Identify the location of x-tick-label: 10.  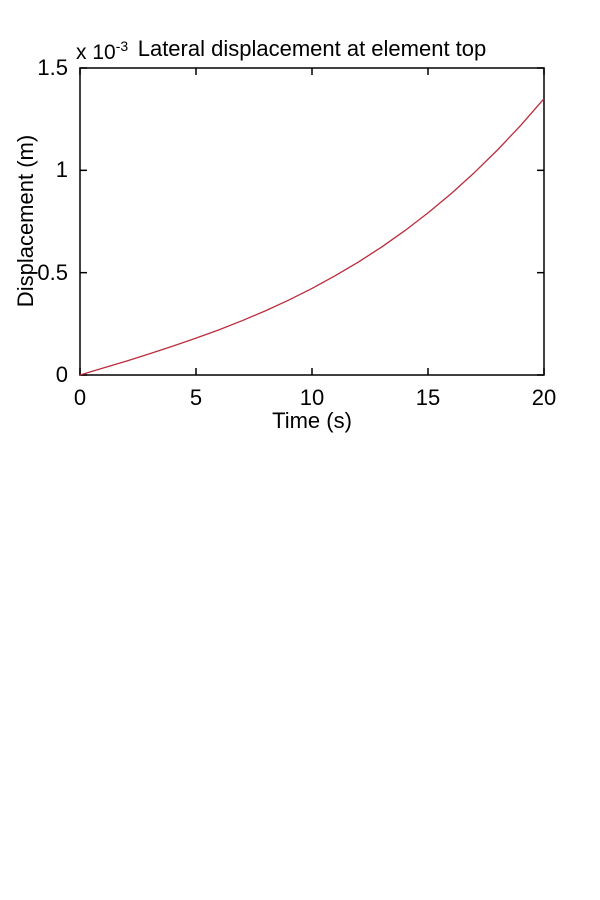
(312, 397).